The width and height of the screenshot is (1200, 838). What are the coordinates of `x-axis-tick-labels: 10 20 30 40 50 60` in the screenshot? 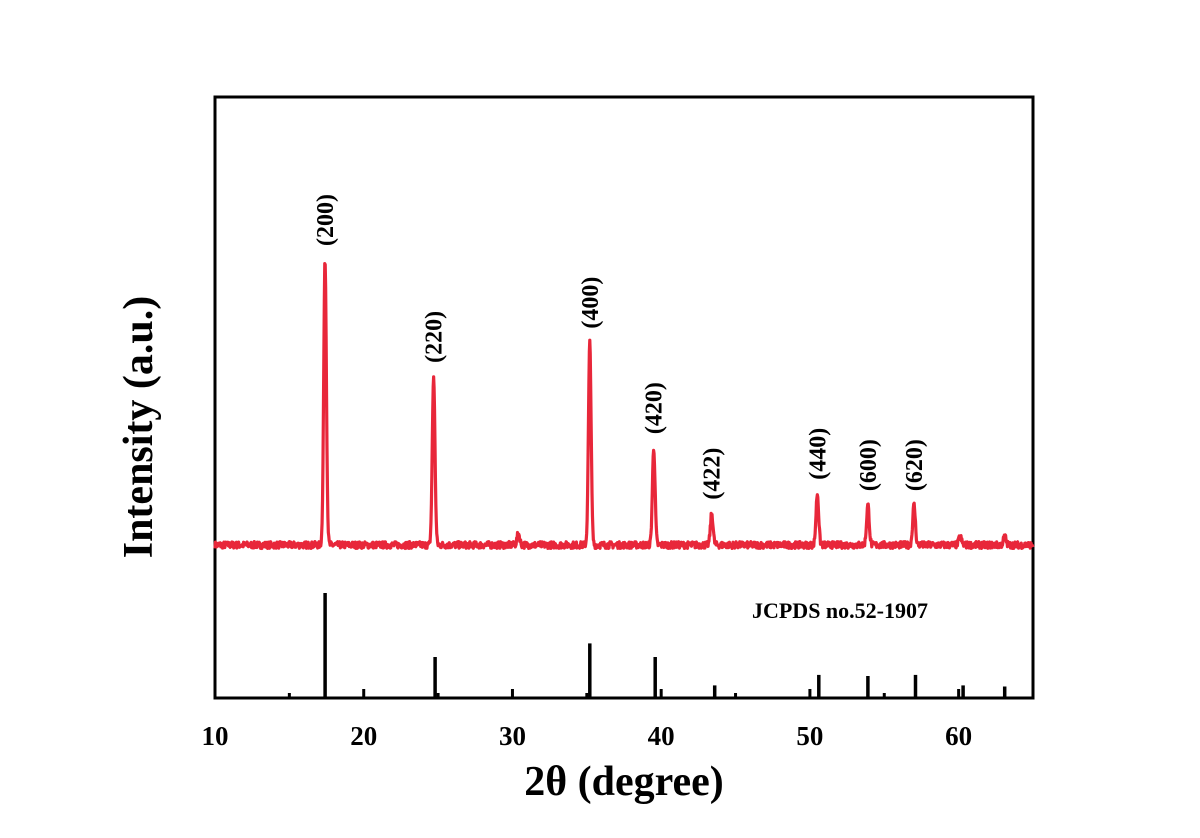 It's located at (587, 736).